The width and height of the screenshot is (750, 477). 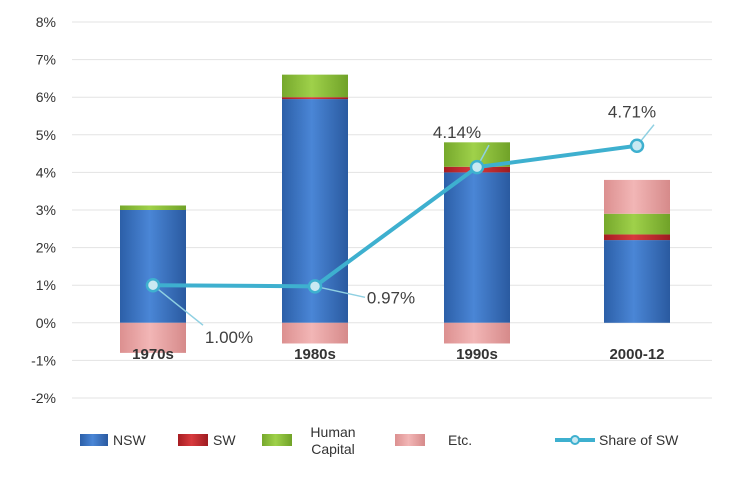 What do you see at coordinates (129, 440) in the screenshot?
I see `legend-label: NSW` at bounding box center [129, 440].